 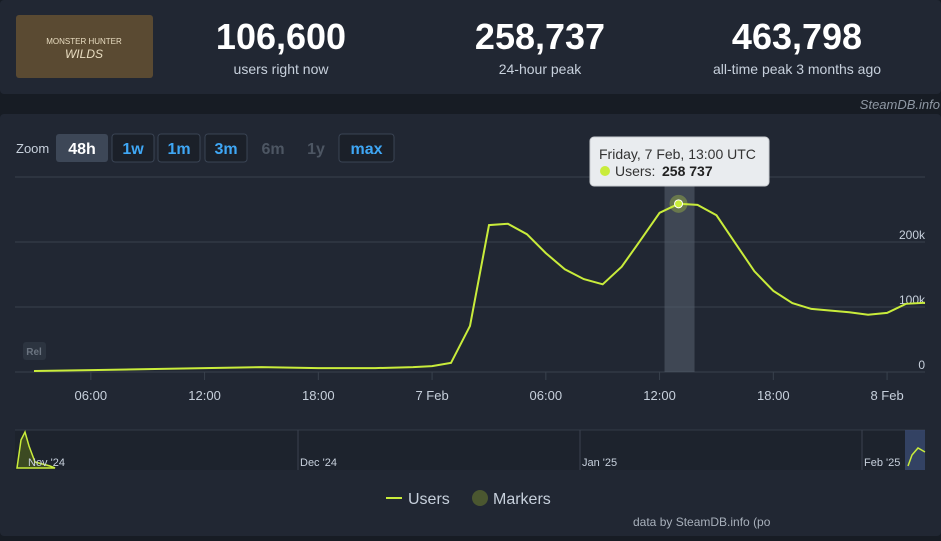 What do you see at coordinates (46, 463) in the screenshot?
I see `navigator-label: Nov '24` at bounding box center [46, 463].